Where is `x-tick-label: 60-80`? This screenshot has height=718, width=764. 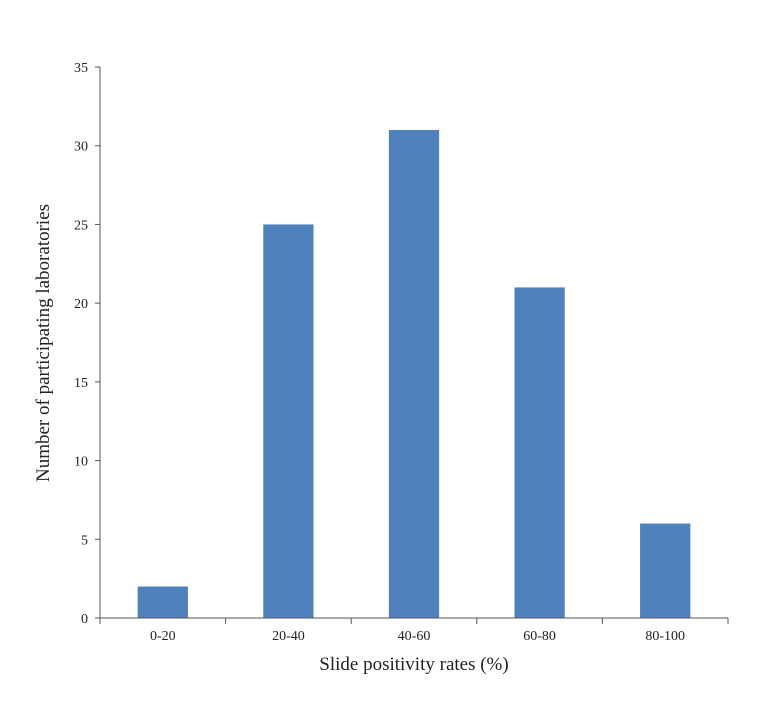 x-tick-label: 60-80 is located at coordinates (539, 636).